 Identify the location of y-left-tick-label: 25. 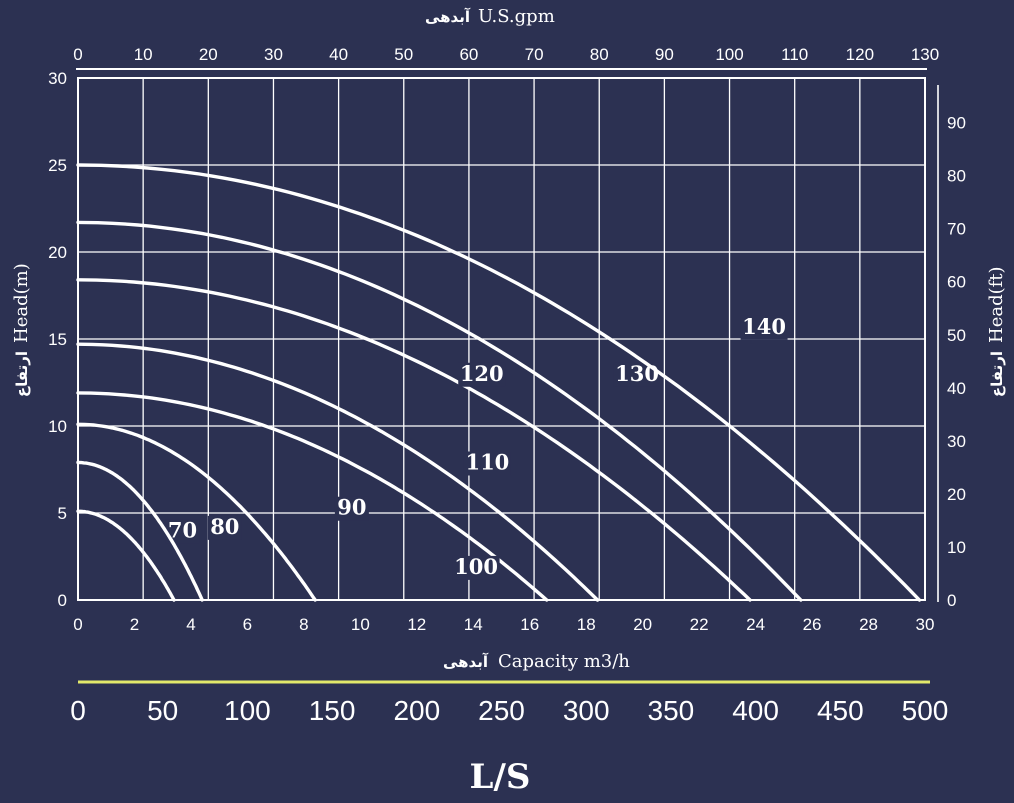
(57, 165).